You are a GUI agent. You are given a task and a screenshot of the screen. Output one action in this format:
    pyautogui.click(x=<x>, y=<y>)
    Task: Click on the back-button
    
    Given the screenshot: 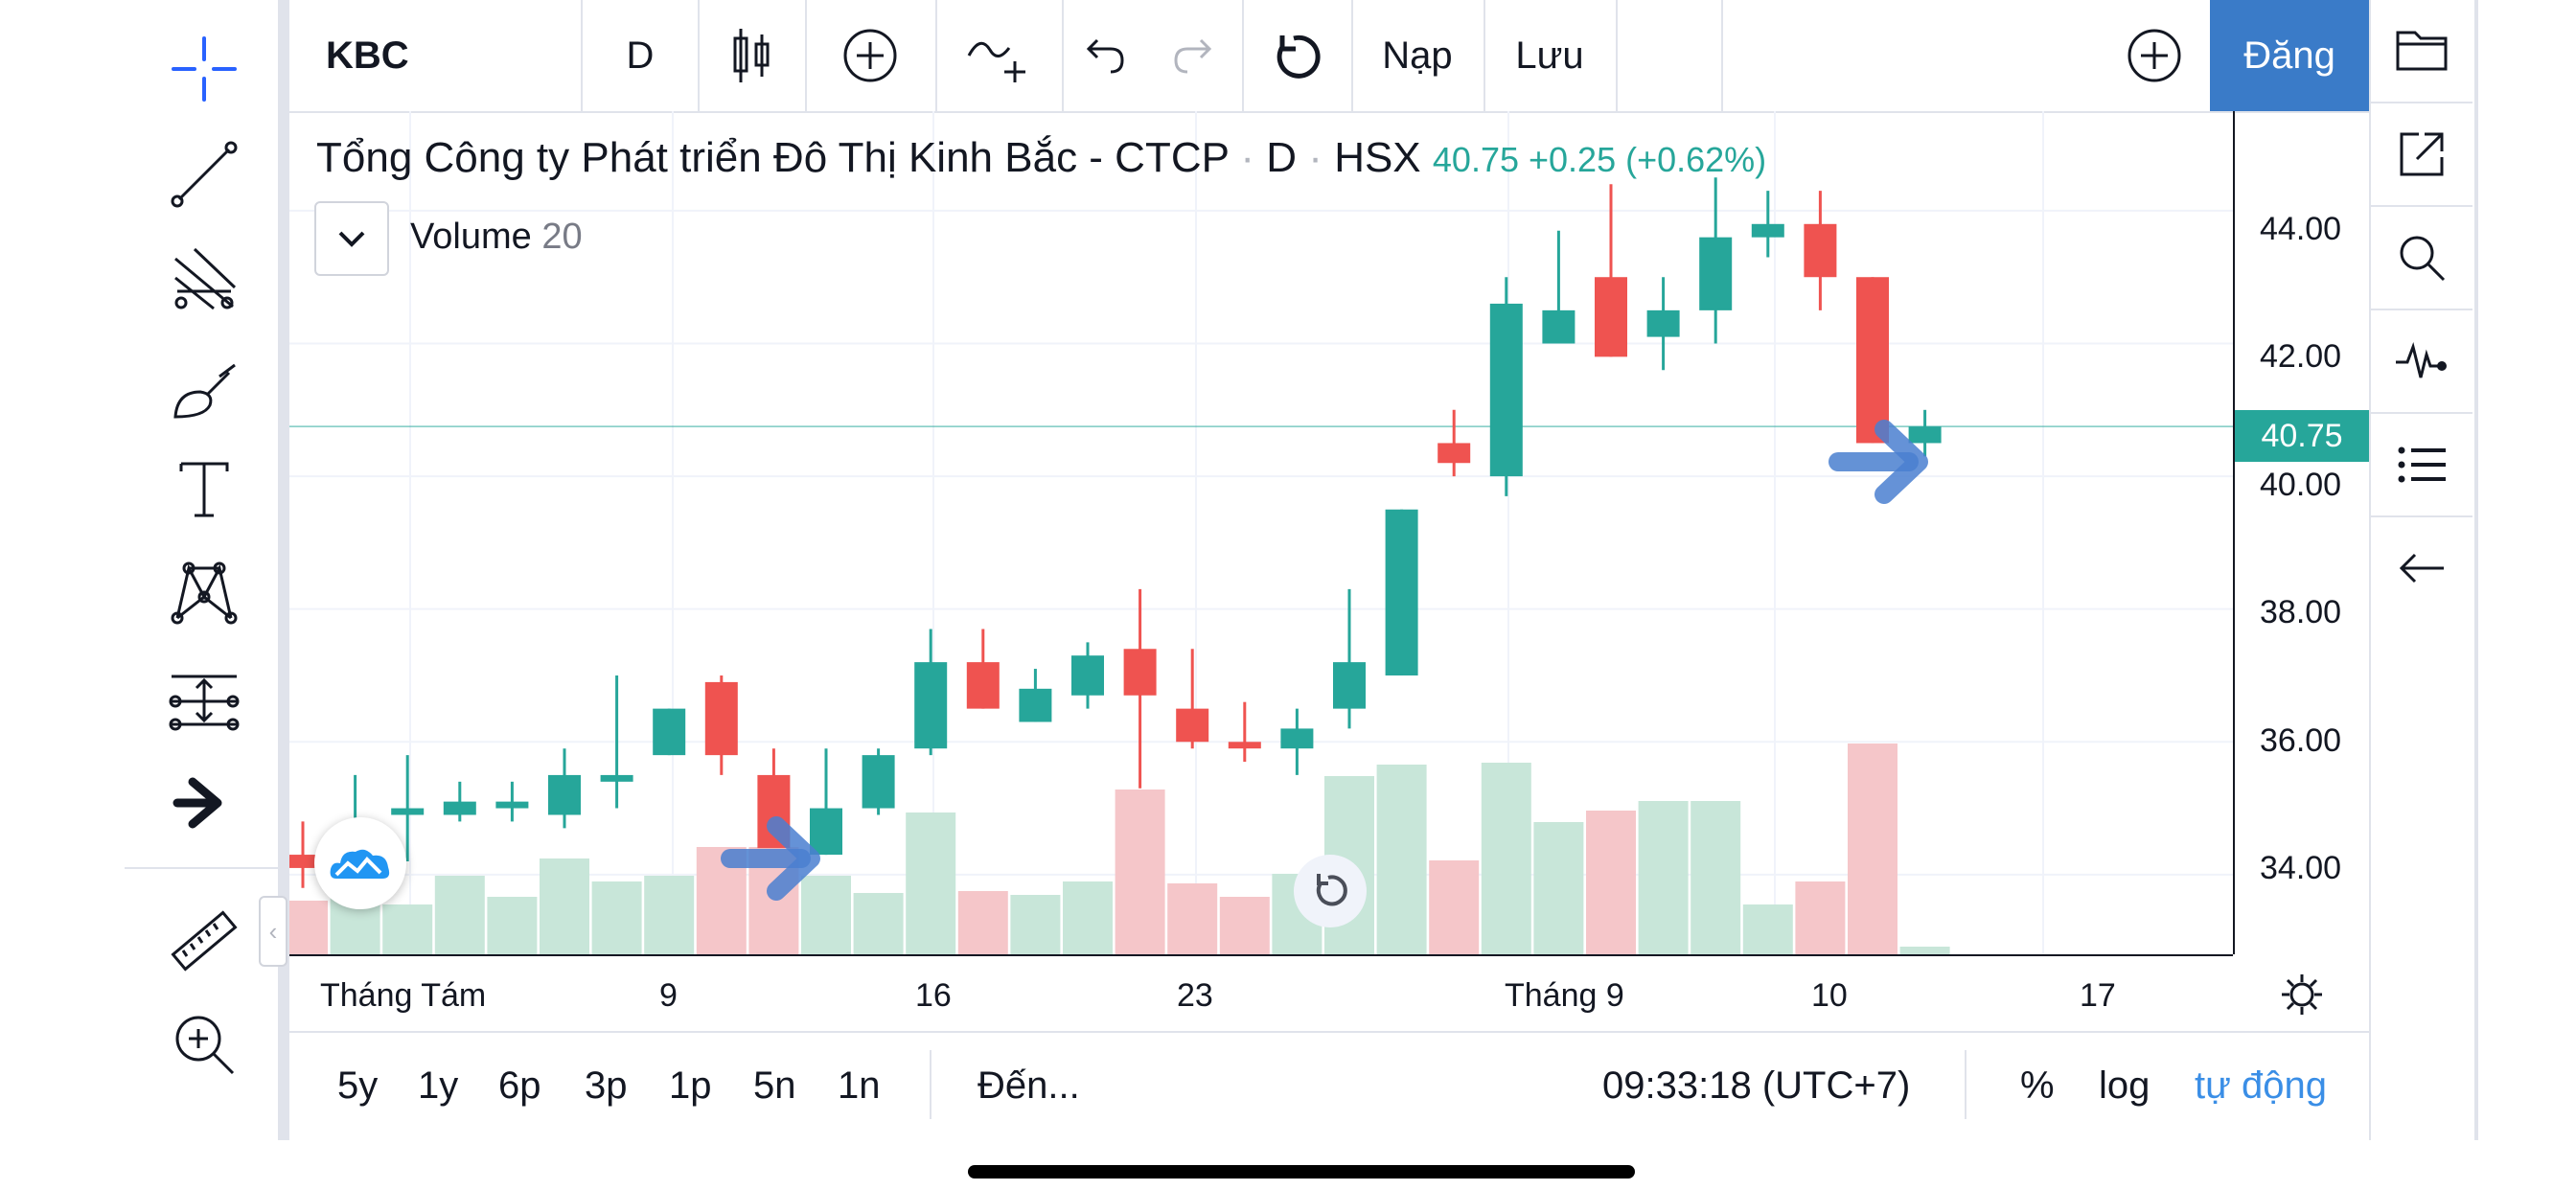 What is the action you would take?
    pyautogui.click(x=2421, y=568)
    